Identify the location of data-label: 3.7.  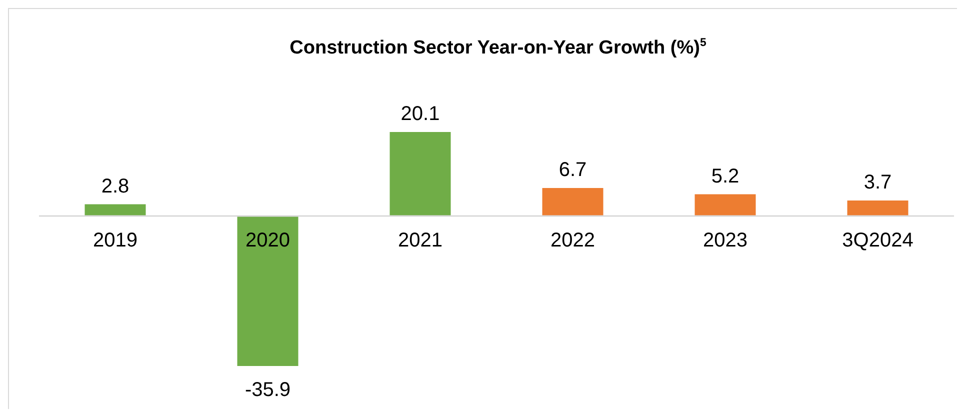
(878, 183).